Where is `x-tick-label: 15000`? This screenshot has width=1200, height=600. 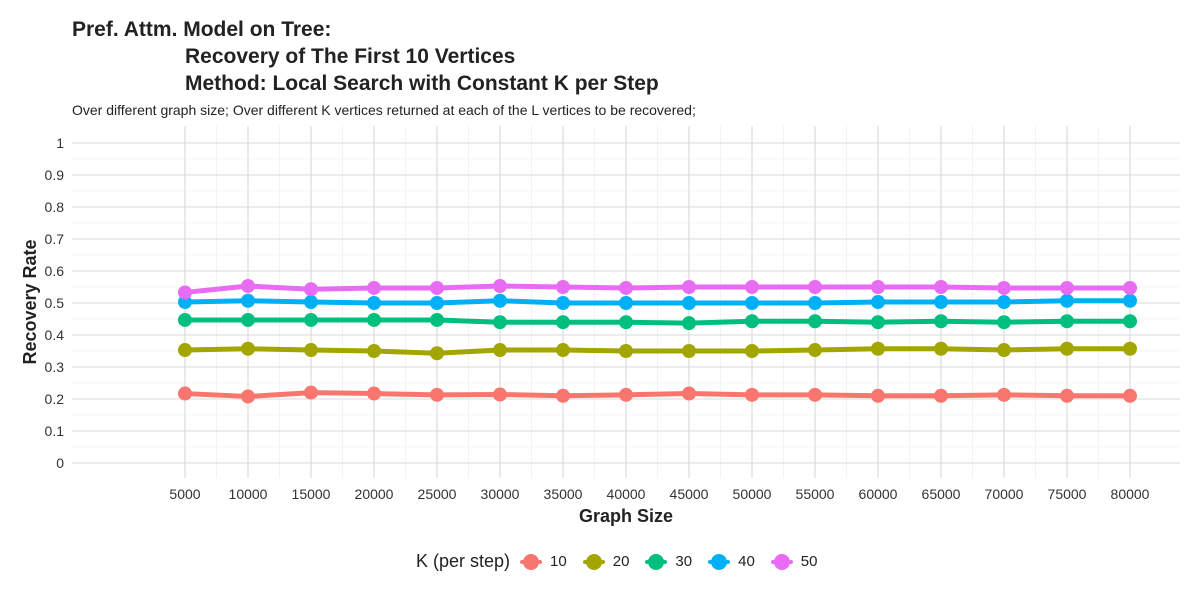 x-tick-label: 15000 is located at coordinates (311, 494).